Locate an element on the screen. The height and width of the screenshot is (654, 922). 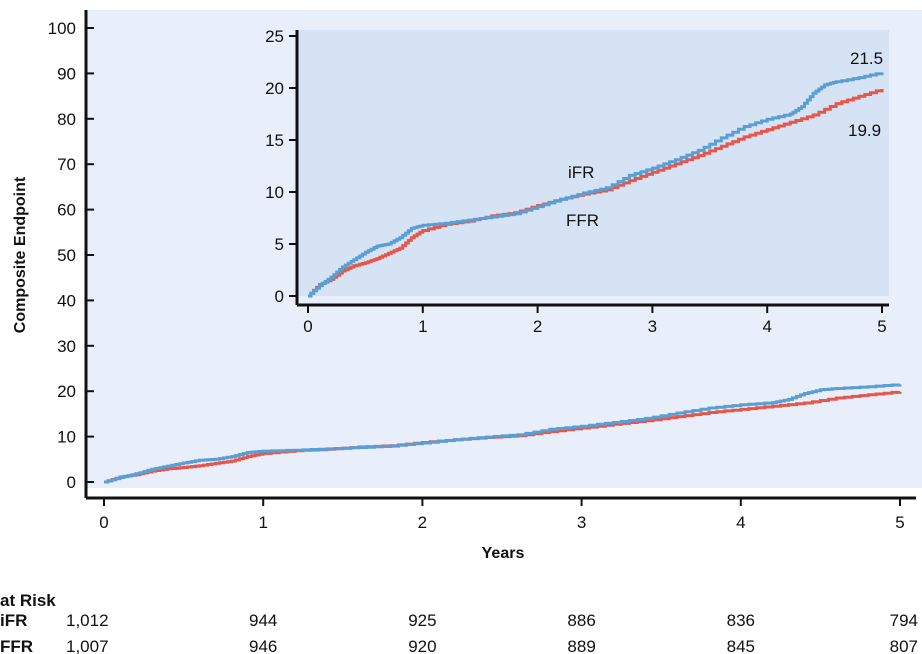
inset-x-ticks: 0 1 2 3 4 5 is located at coordinates (595, 320).